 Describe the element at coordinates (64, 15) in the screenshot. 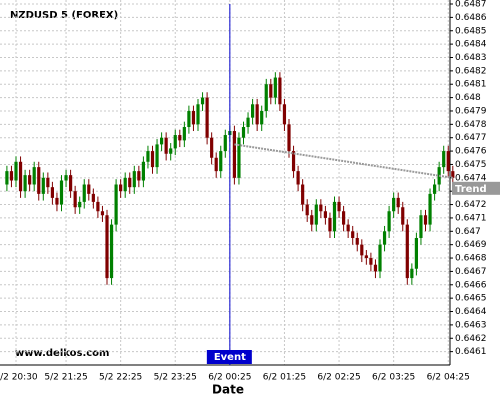

I see `chart-title: NZDUSD 5 (FOREX)` at that location.